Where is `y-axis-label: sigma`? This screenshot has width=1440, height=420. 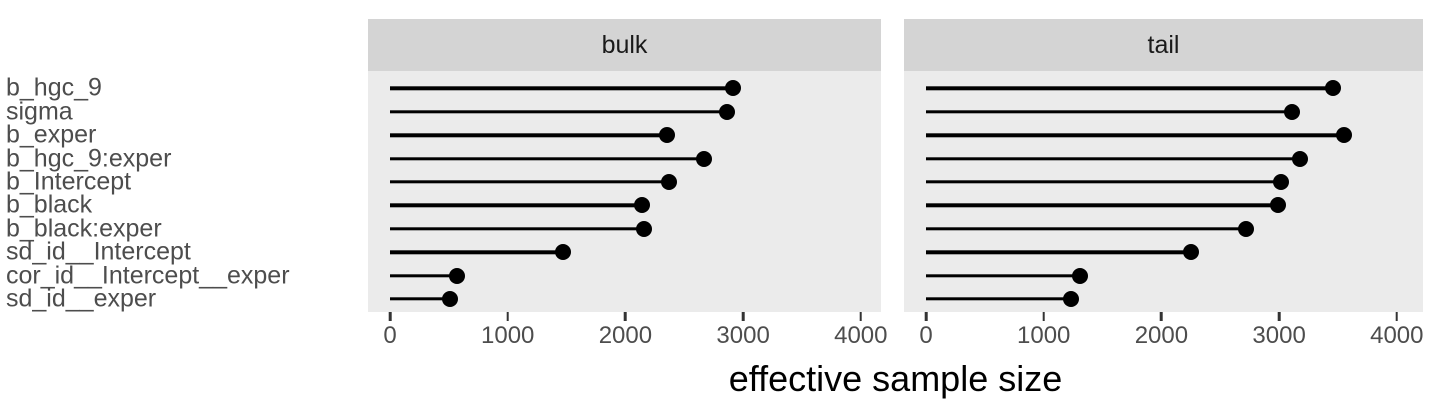 y-axis-label: sigma is located at coordinates (39, 111).